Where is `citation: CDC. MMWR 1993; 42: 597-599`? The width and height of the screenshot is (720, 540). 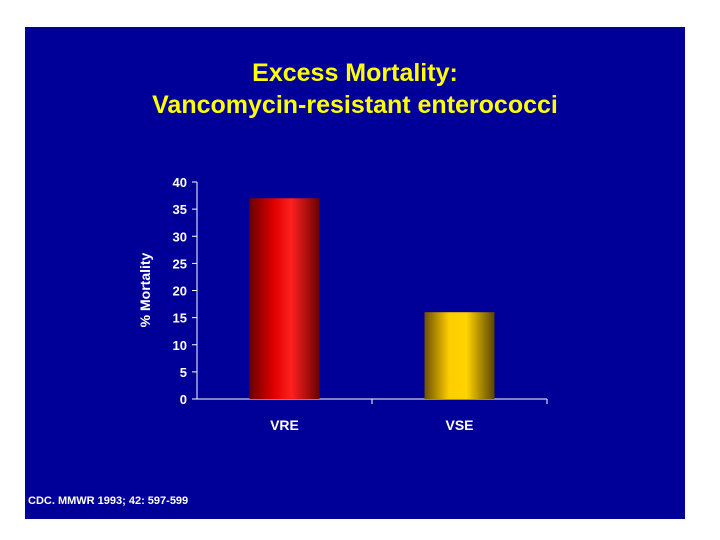 citation: CDC. MMWR 1993; 42: 597-599 is located at coordinates (108, 501).